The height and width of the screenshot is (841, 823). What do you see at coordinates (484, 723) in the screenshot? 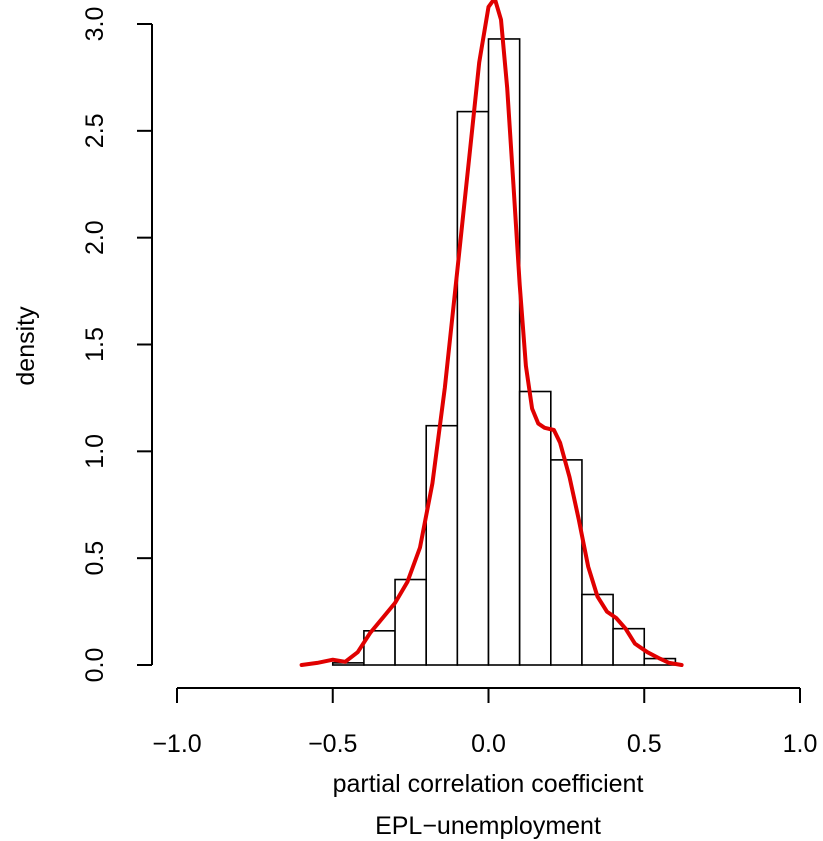
I see `x-axis-ticks: −1.0 −0.5 0.0 0.5 1.0` at bounding box center [484, 723].